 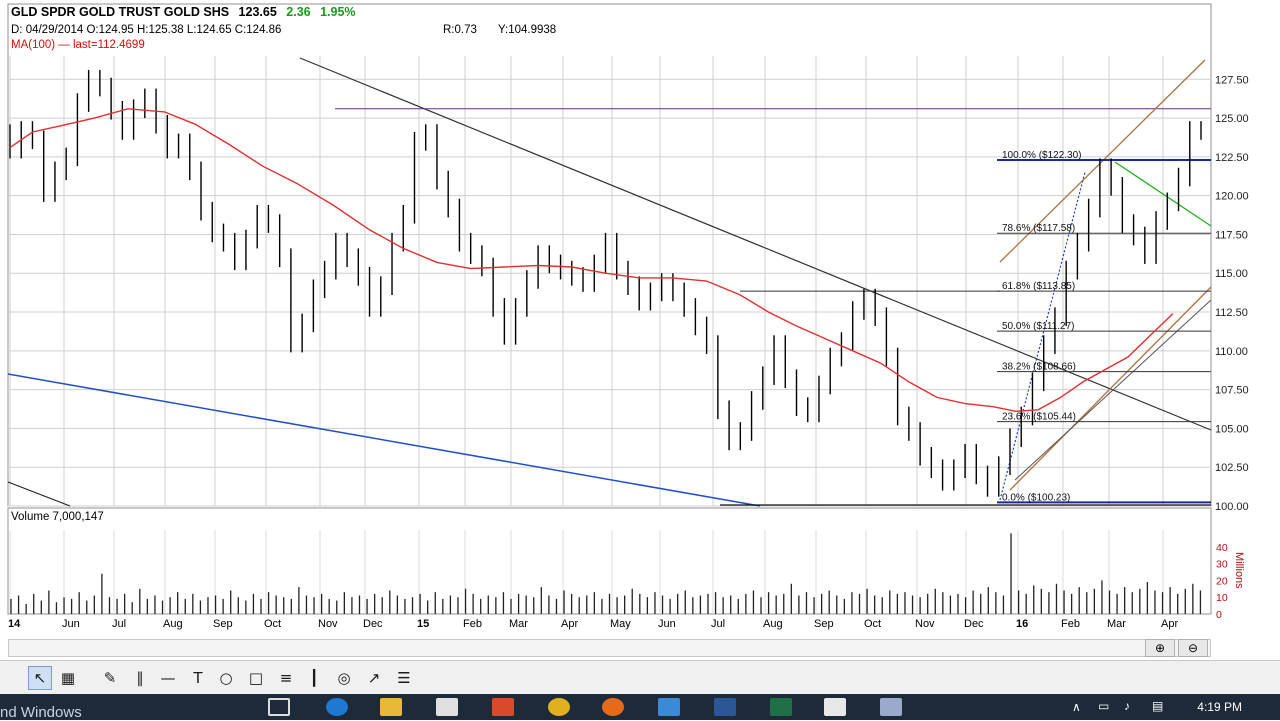 I want to click on rectangle-icon: □, so click(x=256, y=678).